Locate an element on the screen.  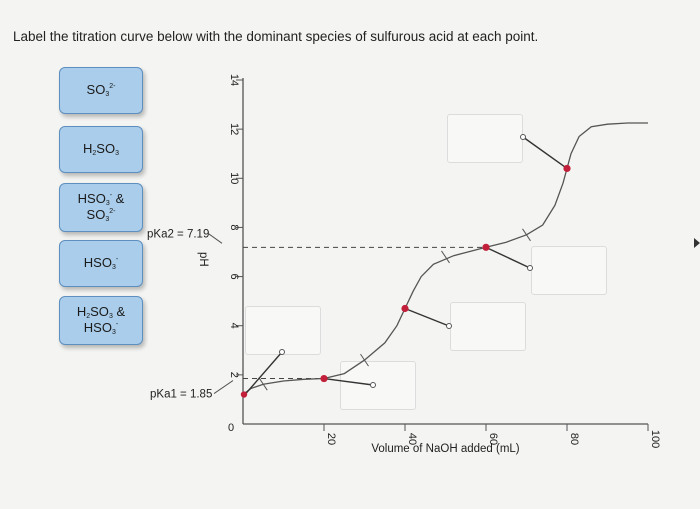
y-axis-title: pH is located at coordinates (203, 259).